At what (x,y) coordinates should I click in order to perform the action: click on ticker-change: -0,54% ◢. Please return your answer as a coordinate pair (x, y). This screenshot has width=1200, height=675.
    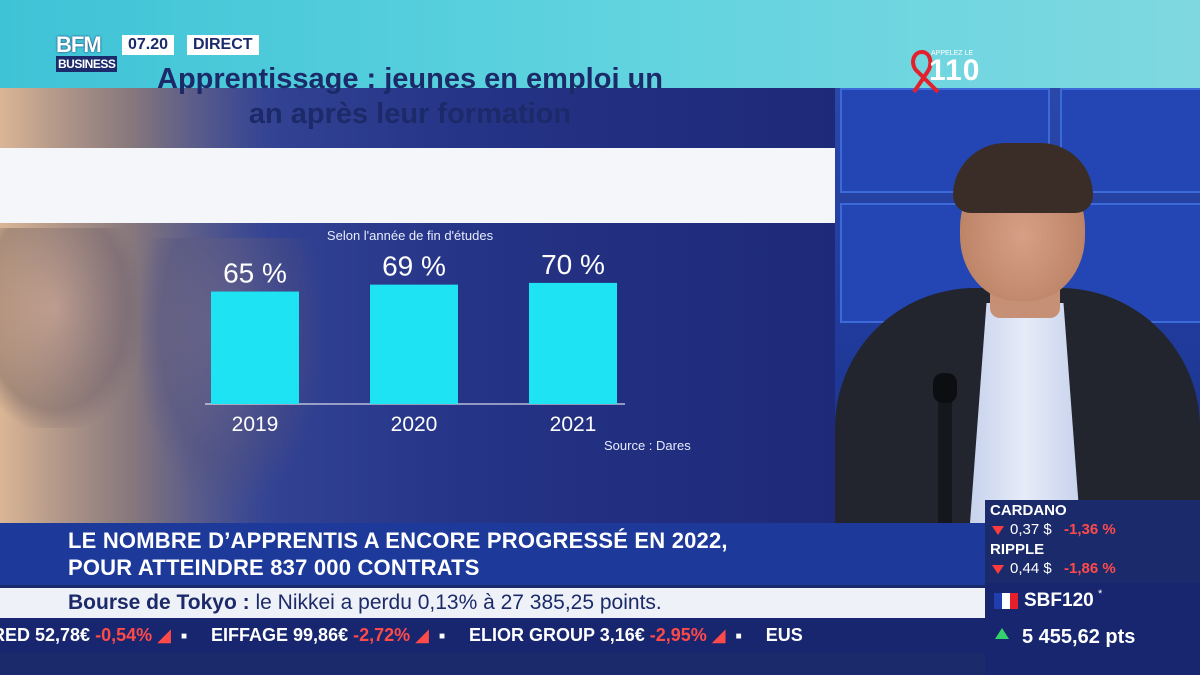
    Looking at the image, I should click on (133, 635).